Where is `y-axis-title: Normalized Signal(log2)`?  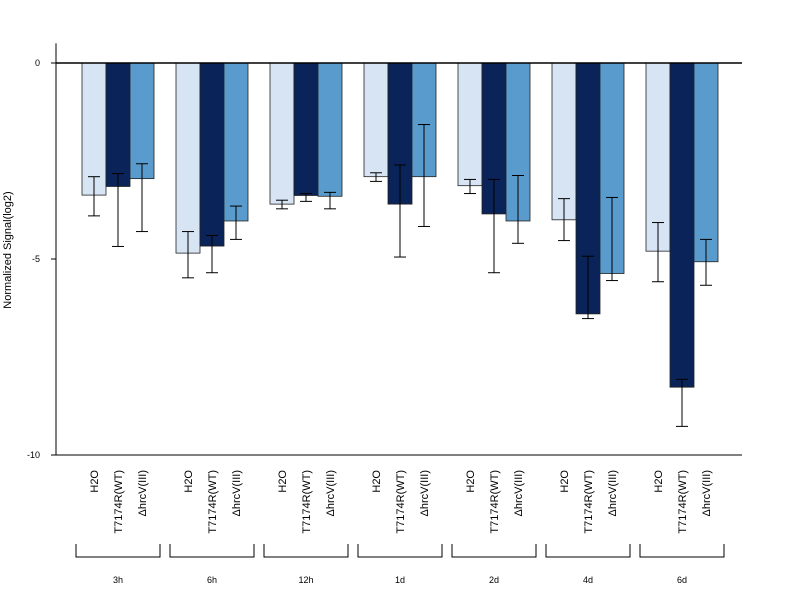 y-axis-title: Normalized Signal(log2) is located at coordinates (8, 249).